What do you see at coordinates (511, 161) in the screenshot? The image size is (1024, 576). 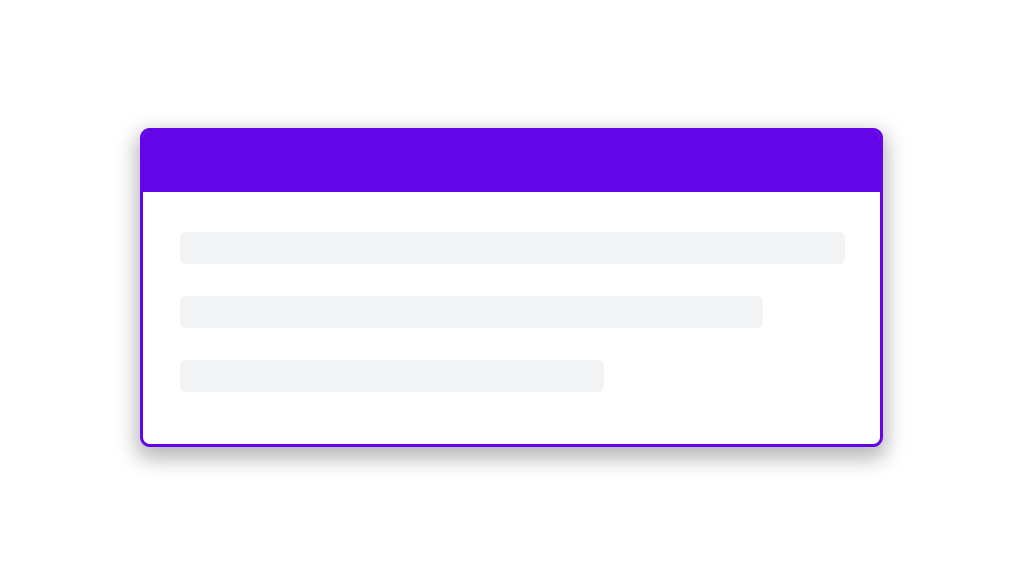 I see `card-header` at bounding box center [511, 161].